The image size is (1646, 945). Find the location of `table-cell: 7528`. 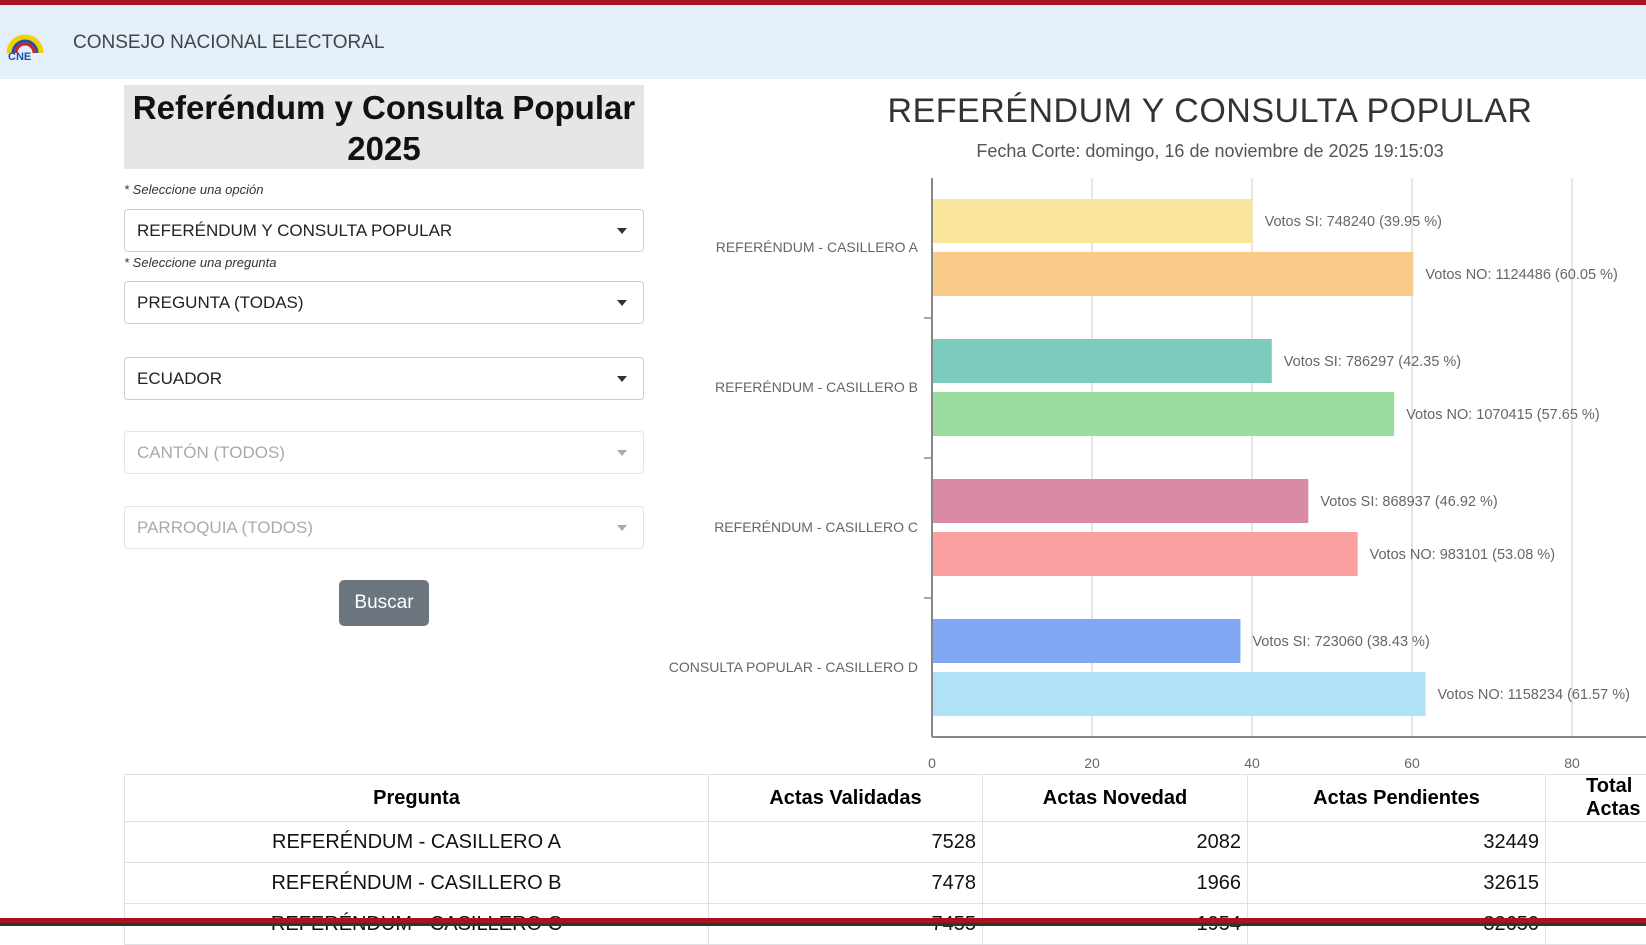

table-cell: 7528 is located at coordinates (846, 842).